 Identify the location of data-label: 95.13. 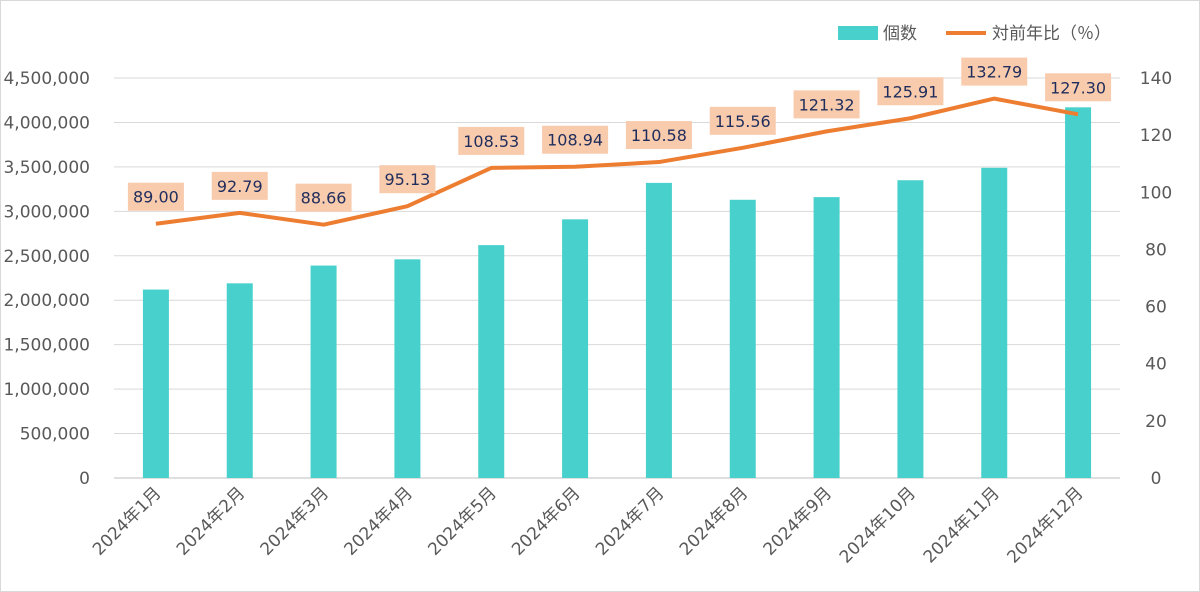
(408, 179).